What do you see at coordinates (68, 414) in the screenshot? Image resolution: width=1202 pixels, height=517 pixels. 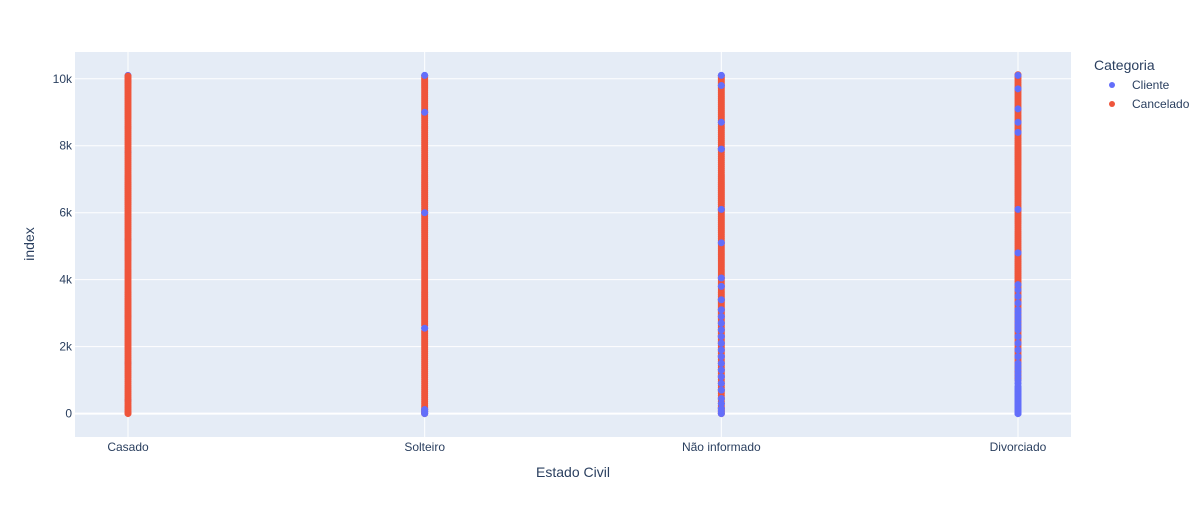 I see `y-tick-label: 0` at bounding box center [68, 414].